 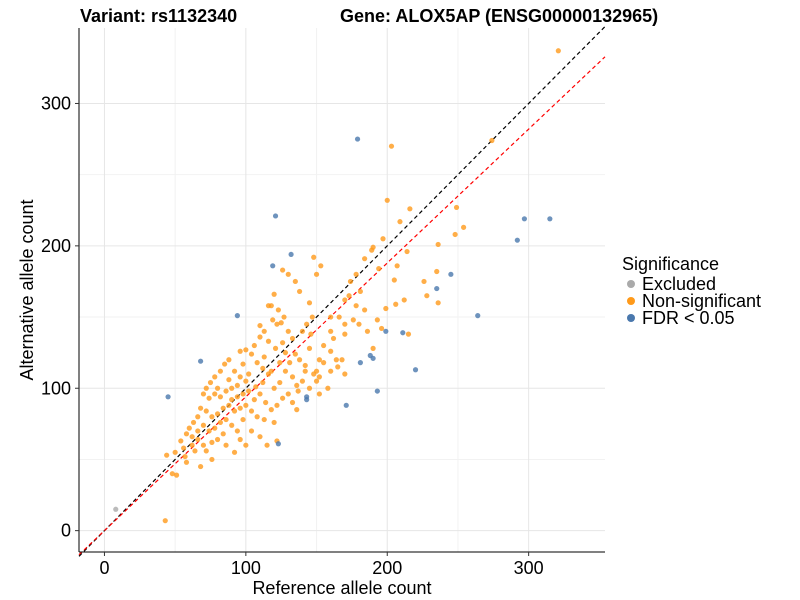 What do you see at coordinates (341, 588) in the screenshot?
I see `x-axis-title: Reference allele count` at bounding box center [341, 588].